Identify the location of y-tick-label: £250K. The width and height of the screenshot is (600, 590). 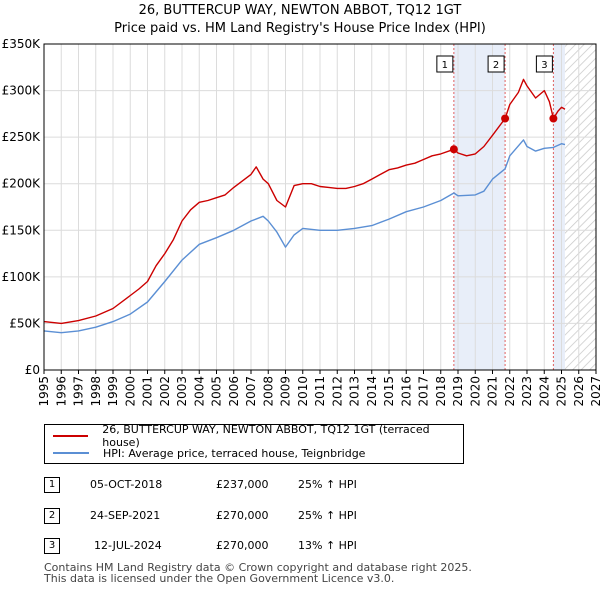
(22, 137).